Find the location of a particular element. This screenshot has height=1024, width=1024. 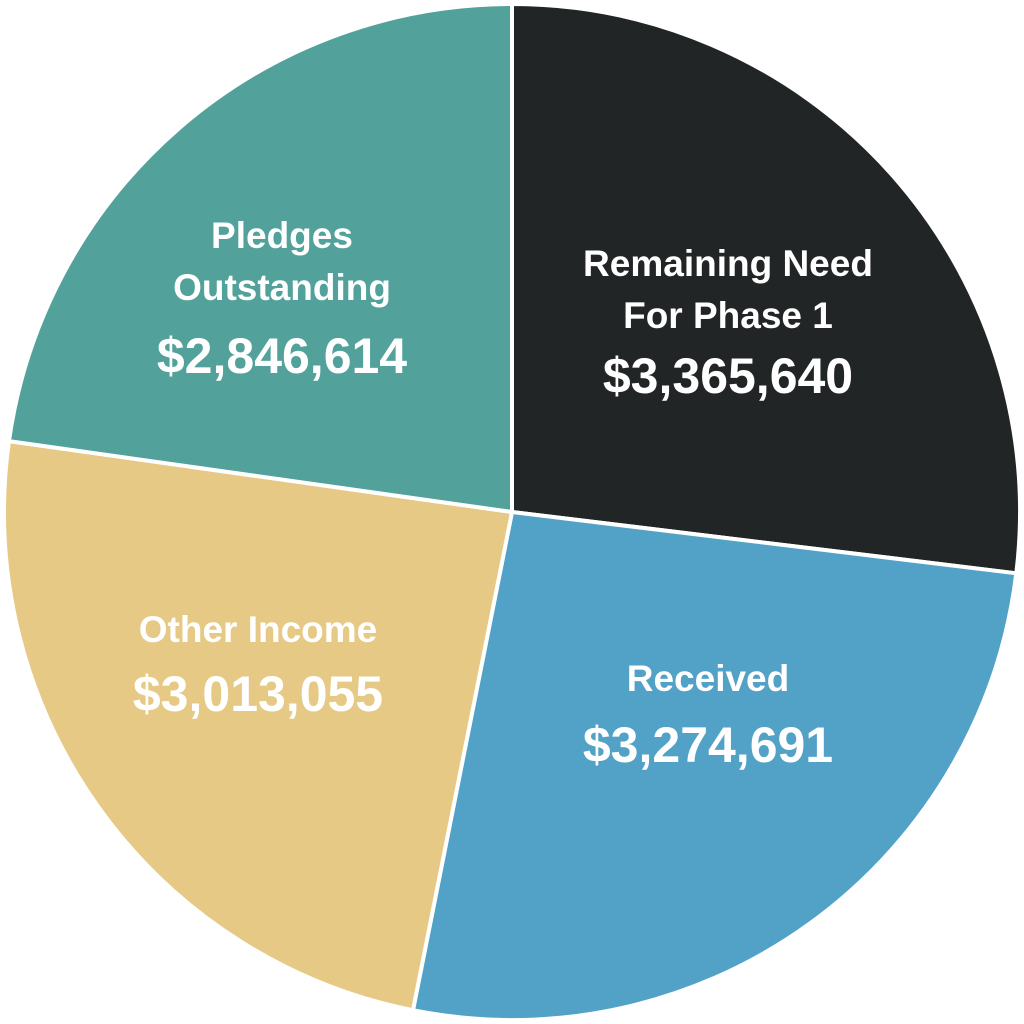

slice-label-4-line-2: Outstanding is located at coordinates (282, 287).